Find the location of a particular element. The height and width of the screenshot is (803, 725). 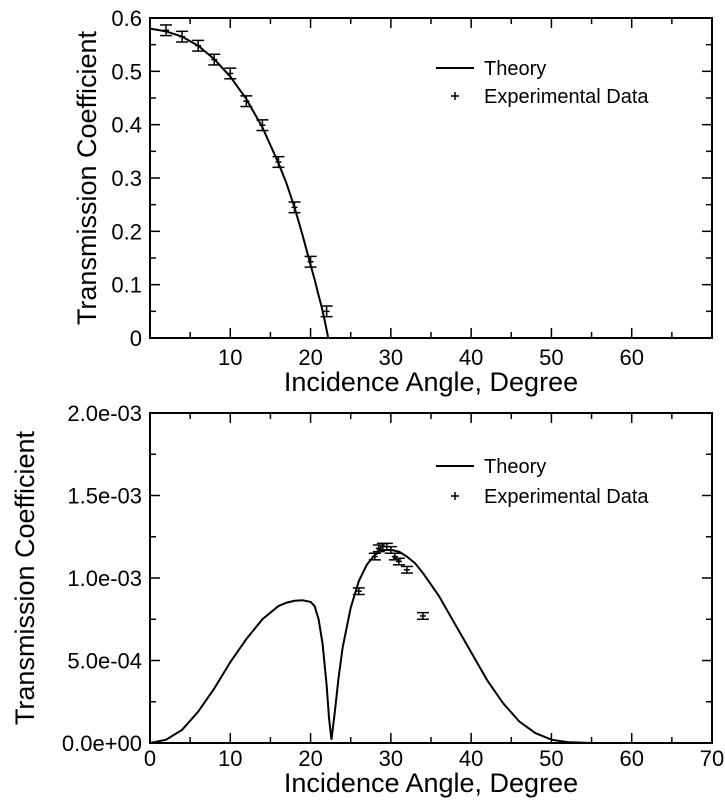

y-tick-label: 0.5 is located at coordinates (126, 71).